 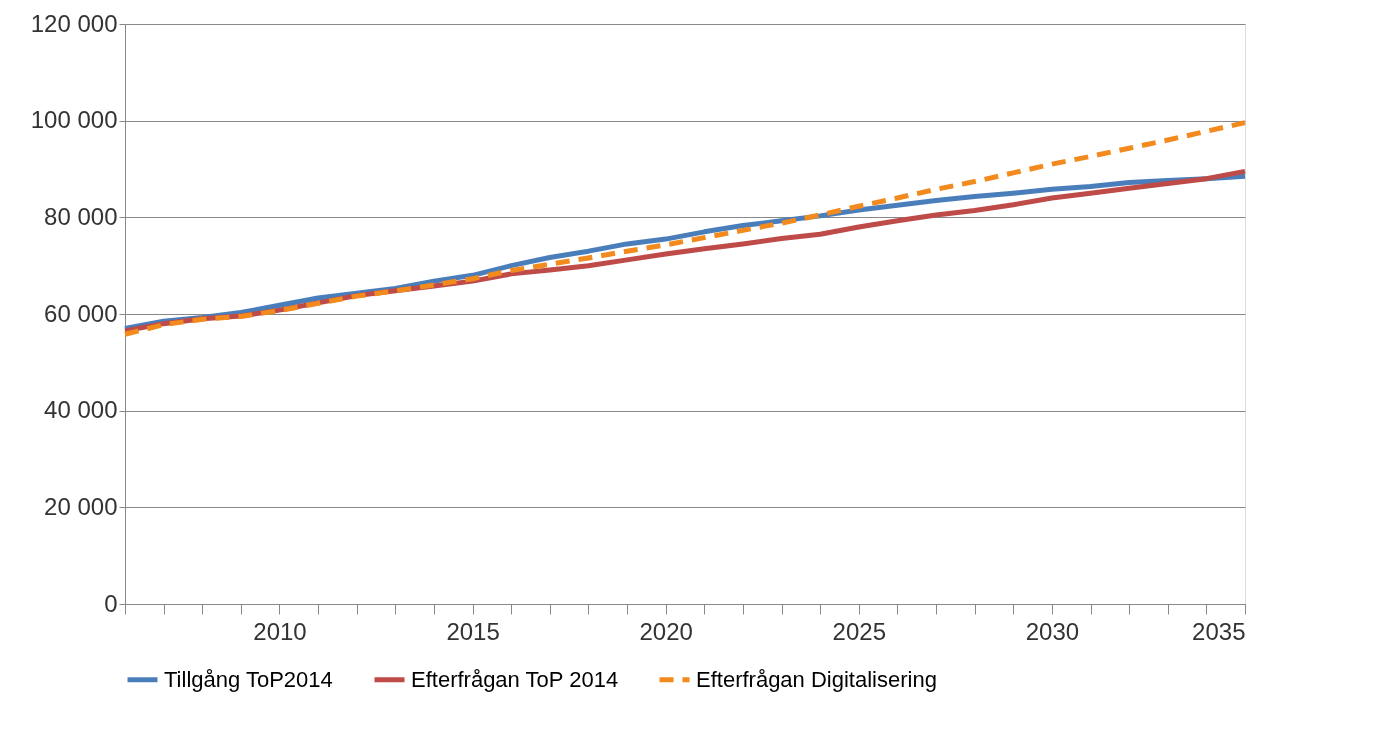 What do you see at coordinates (473, 631) in the screenshot?
I see `x-tick-label: 2015` at bounding box center [473, 631].